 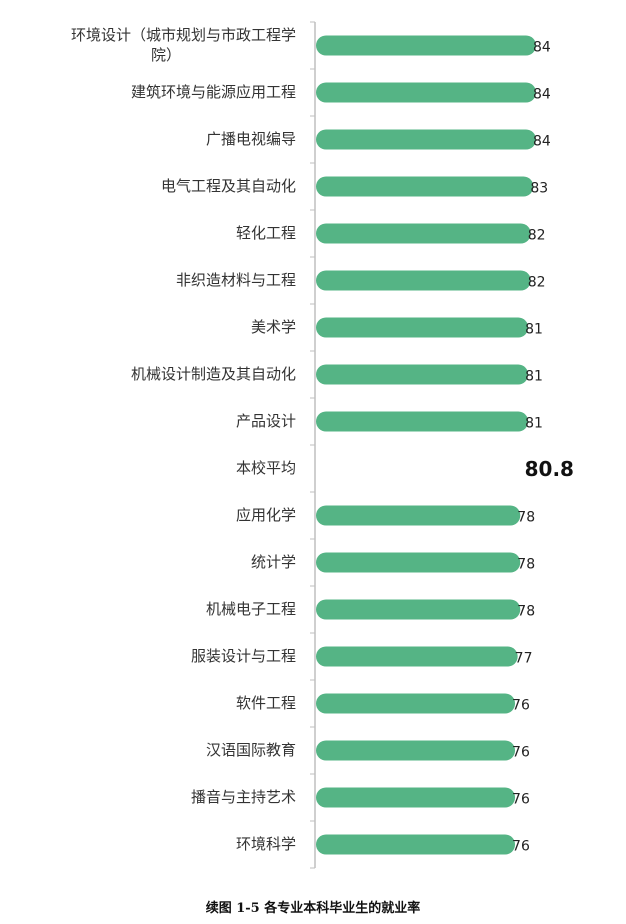 I want to click on category-label: 服装设计与工程, so click(x=243, y=656).